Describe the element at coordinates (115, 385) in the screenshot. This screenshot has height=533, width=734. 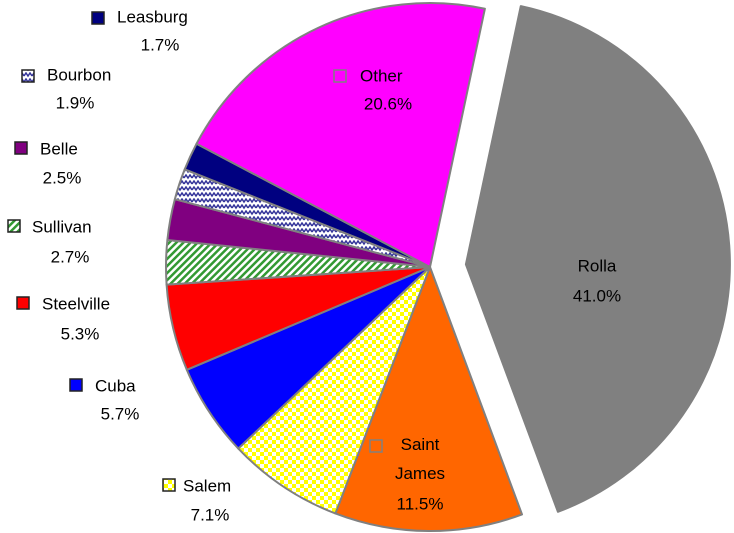
I see `slice-label: Cuba` at that location.